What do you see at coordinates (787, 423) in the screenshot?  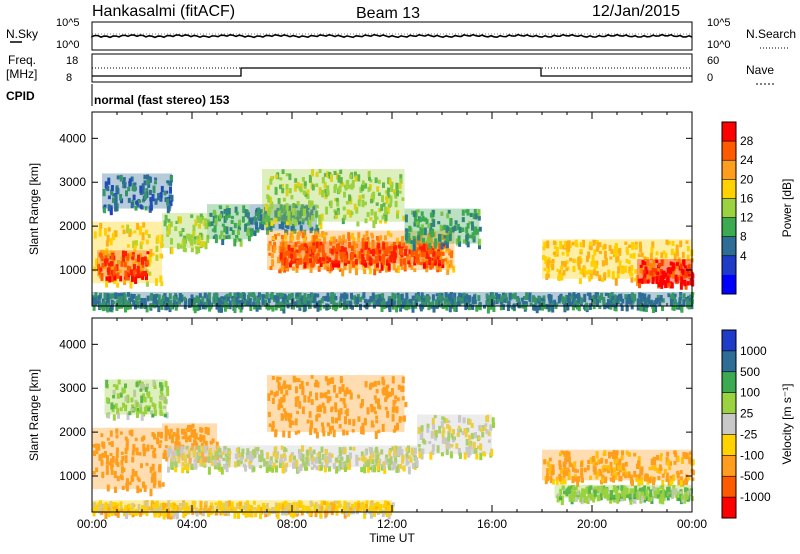 I see `velocity-colorbar-title: Velocity [m s⁻¹]` at bounding box center [787, 423].